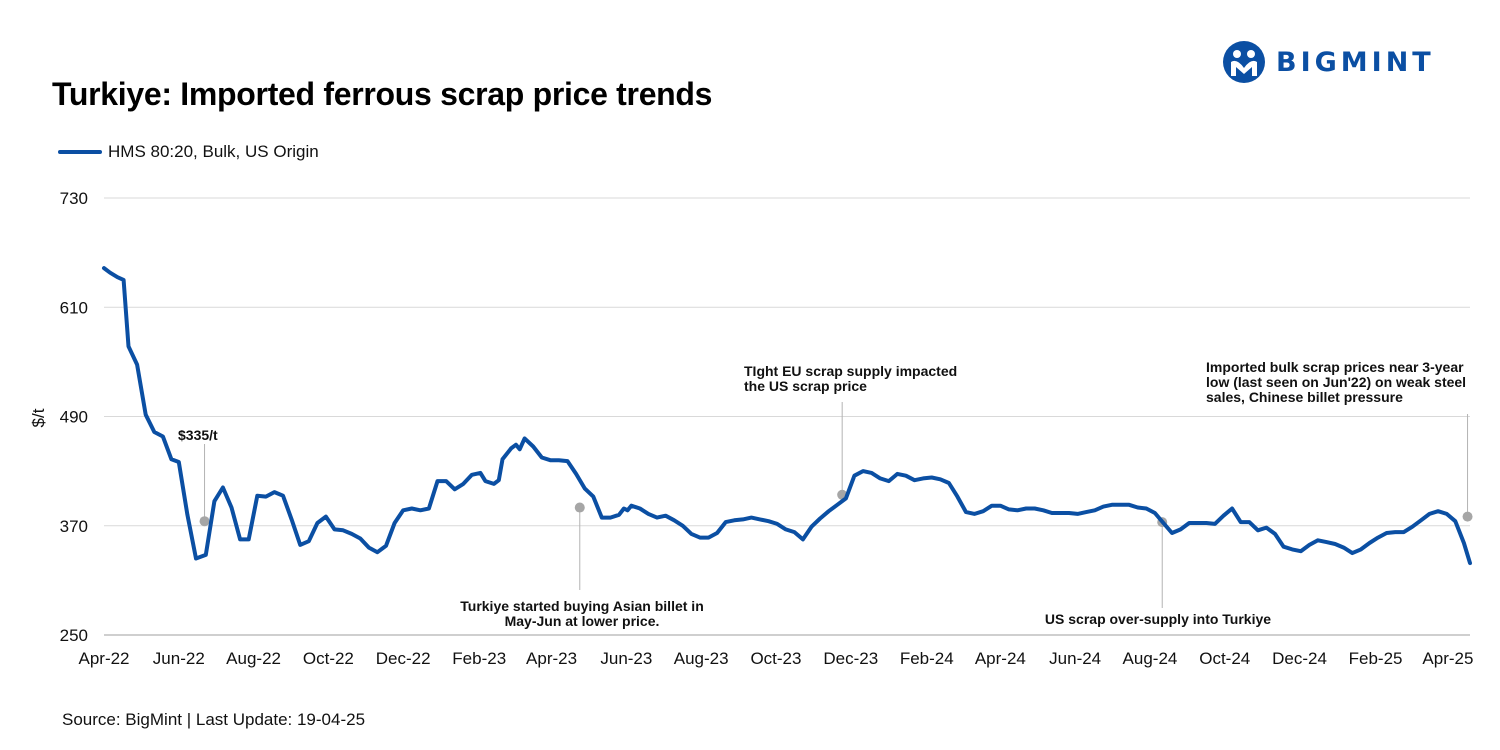 The height and width of the screenshot is (750, 1500). I want to click on y-tick-label: 610, so click(74, 307).